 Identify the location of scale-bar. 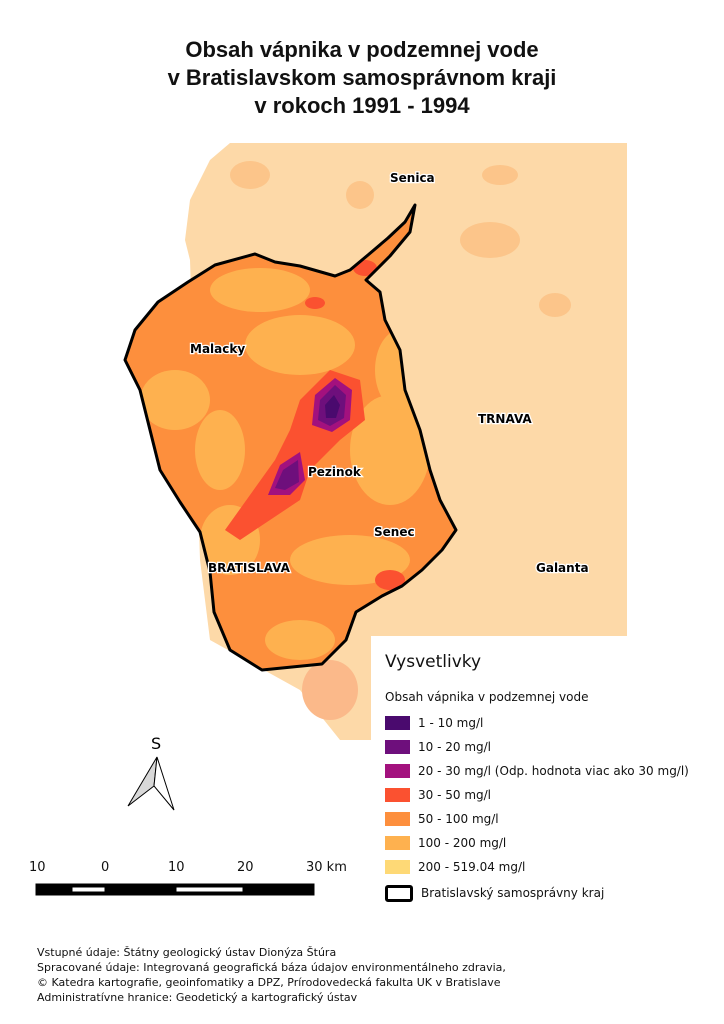
(175, 889).